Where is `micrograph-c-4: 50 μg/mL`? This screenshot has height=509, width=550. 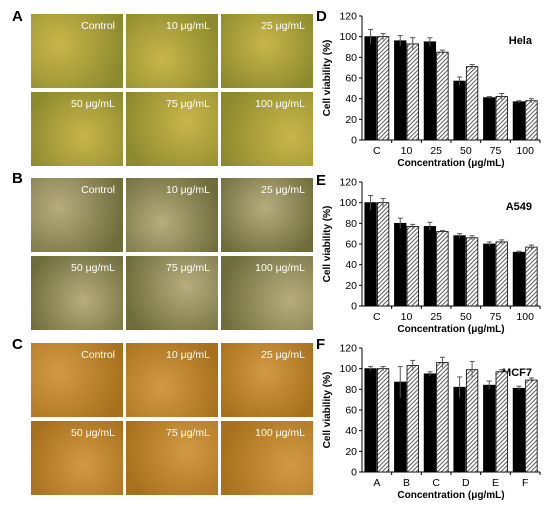
micrograph-c-4: 50 μg/mL is located at coordinates (77, 458).